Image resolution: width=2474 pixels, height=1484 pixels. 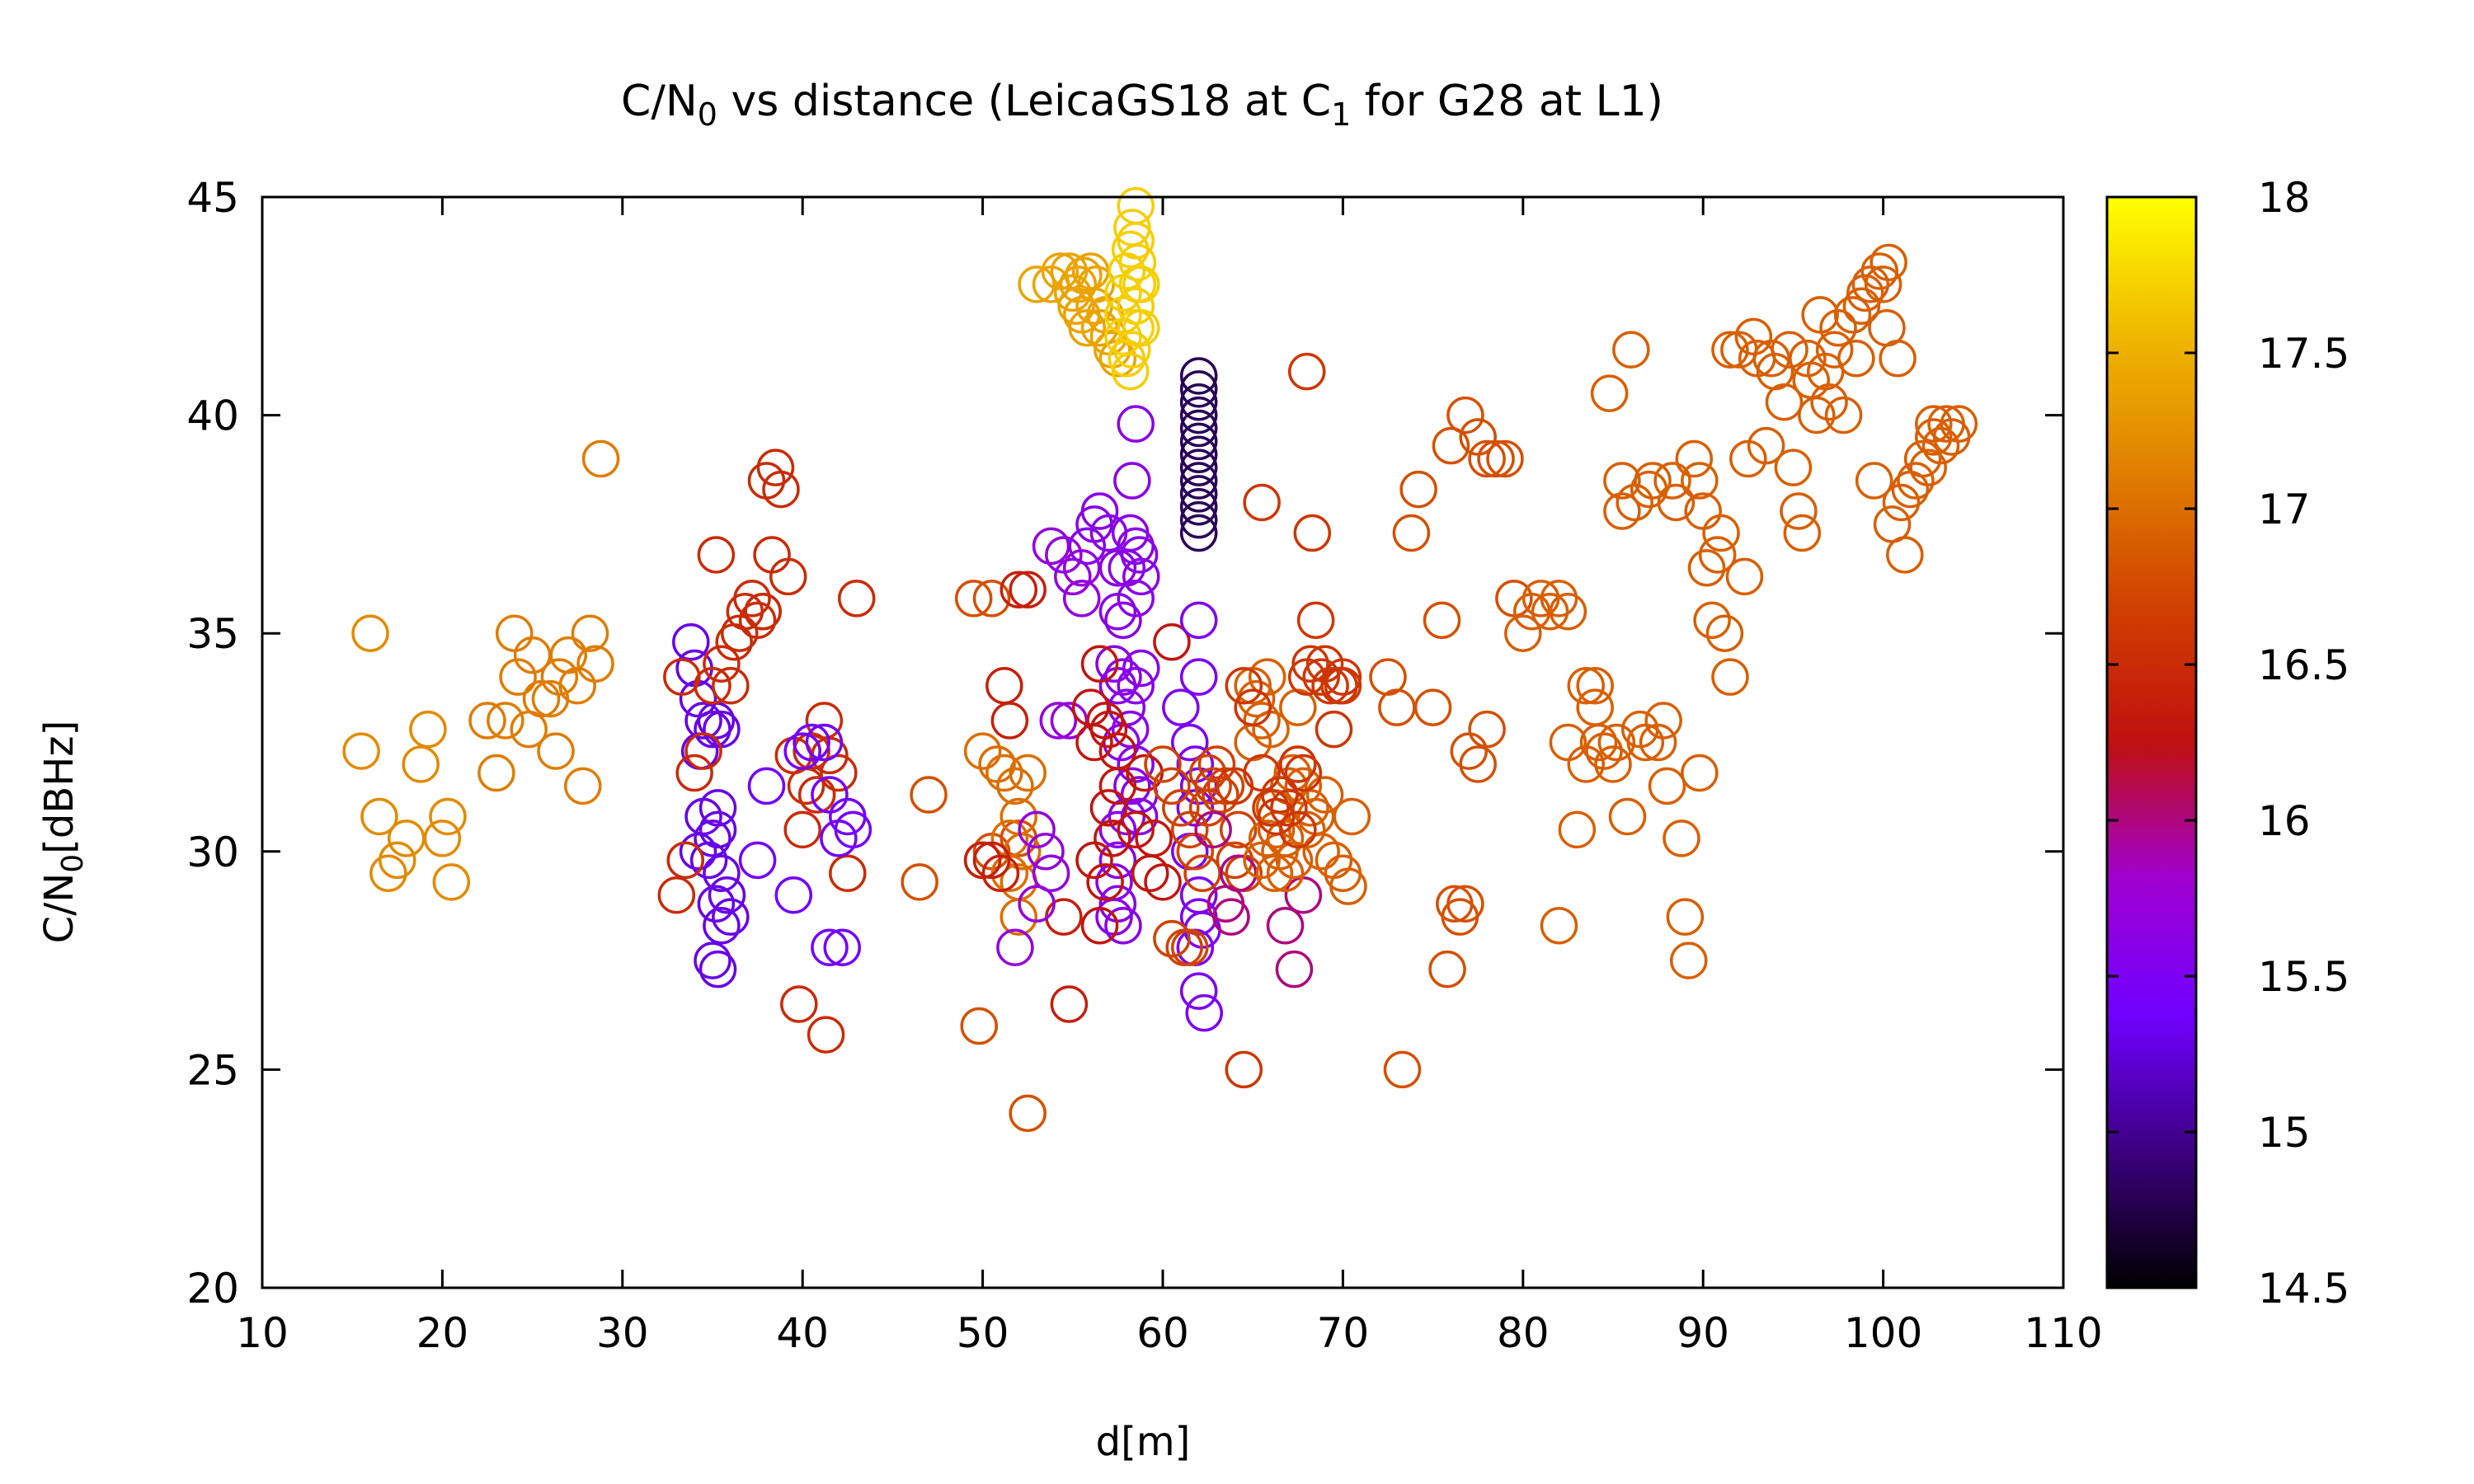 I want to click on x-tick-label: 50, so click(x=983, y=1333).